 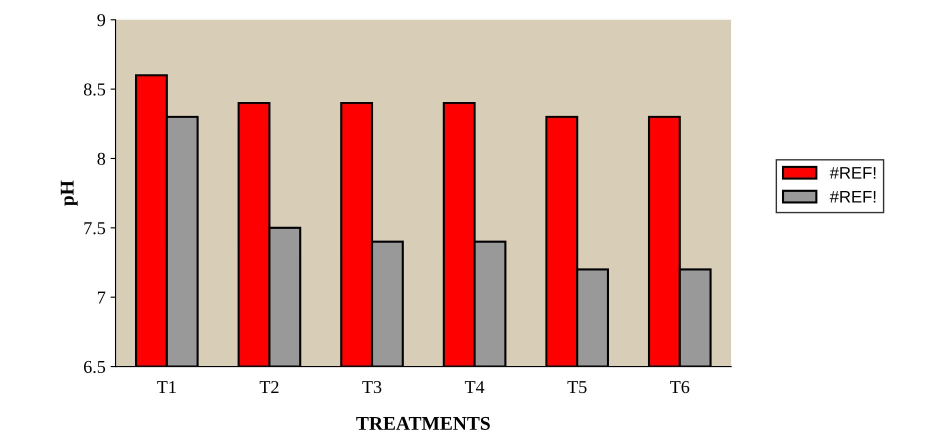 What do you see at coordinates (269, 387) in the screenshot?
I see `x-tick-label: T2` at bounding box center [269, 387].